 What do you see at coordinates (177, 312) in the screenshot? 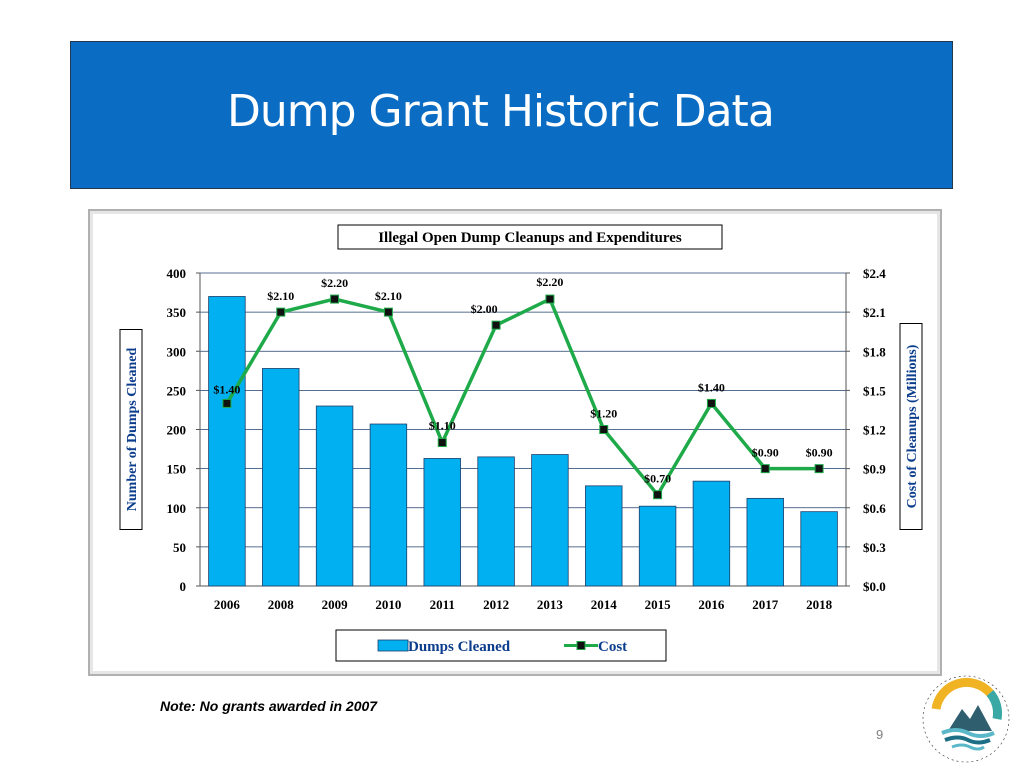
I see `y-tick-label: 350` at bounding box center [177, 312].